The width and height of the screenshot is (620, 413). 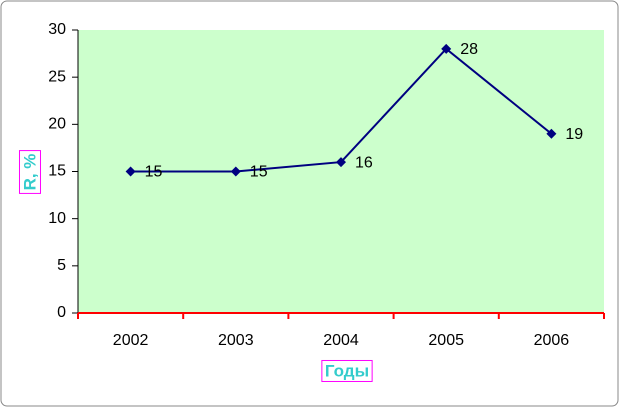 What do you see at coordinates (61, 265) in the screenshot?
I see `y-tick-label: 5` at bounding box center [61, 265].